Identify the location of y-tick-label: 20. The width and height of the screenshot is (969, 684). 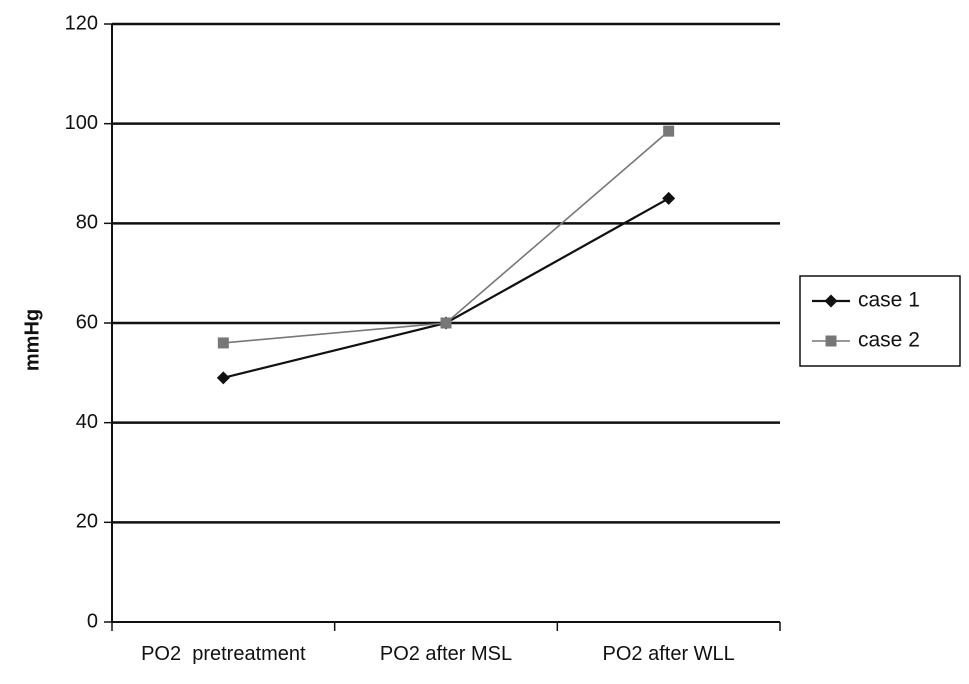
(87, 522).